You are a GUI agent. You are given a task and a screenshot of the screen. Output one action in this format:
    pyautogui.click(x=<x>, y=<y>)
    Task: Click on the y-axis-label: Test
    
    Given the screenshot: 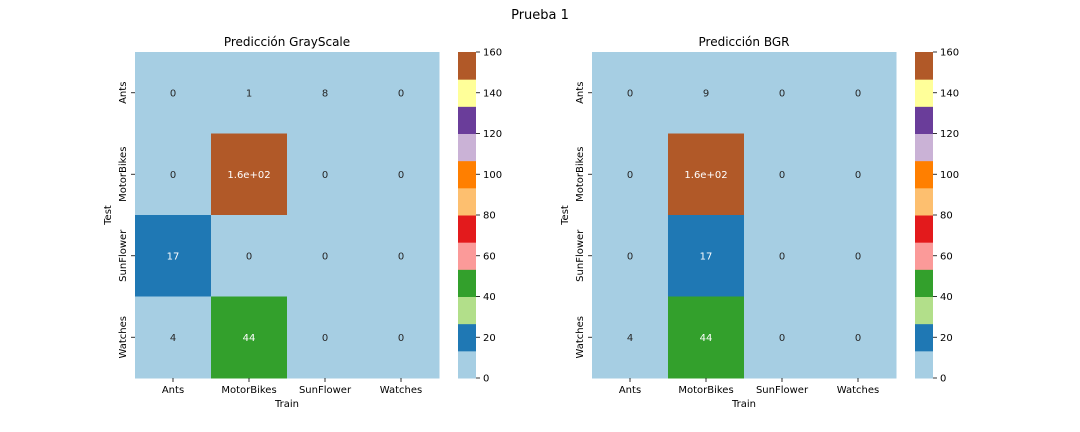 What is the action you would take?
    pyautogui.click(x=565, y=215)
    